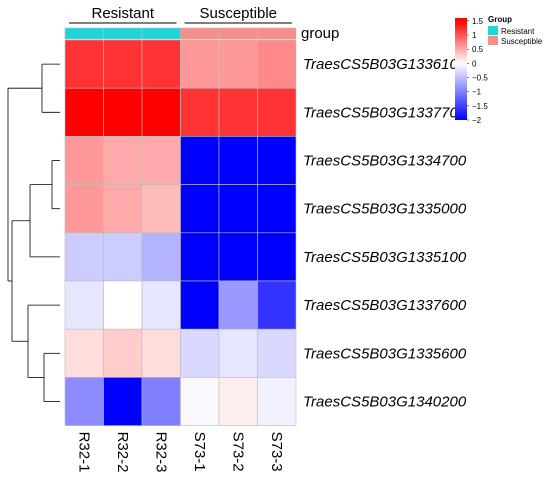 This screenshot has width=550, height=481. I want to click on row-label: TraesCS5B03G1336100, so click(385, 64).